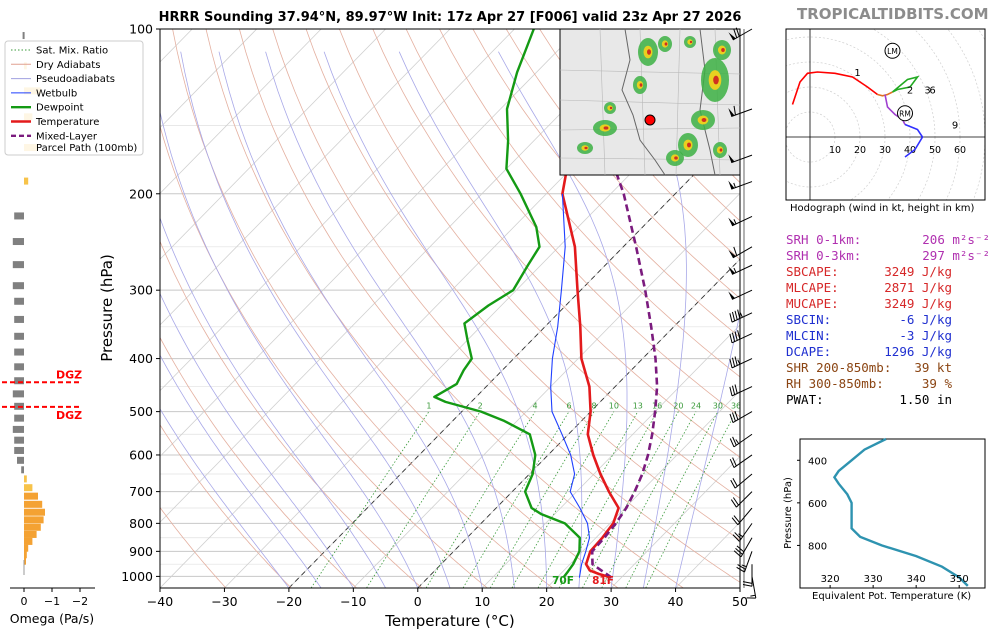  What do you see at coordinates (606, 183) in the screenshot?
I see `dry-adiabat-line` at bounding box center [606, 183].